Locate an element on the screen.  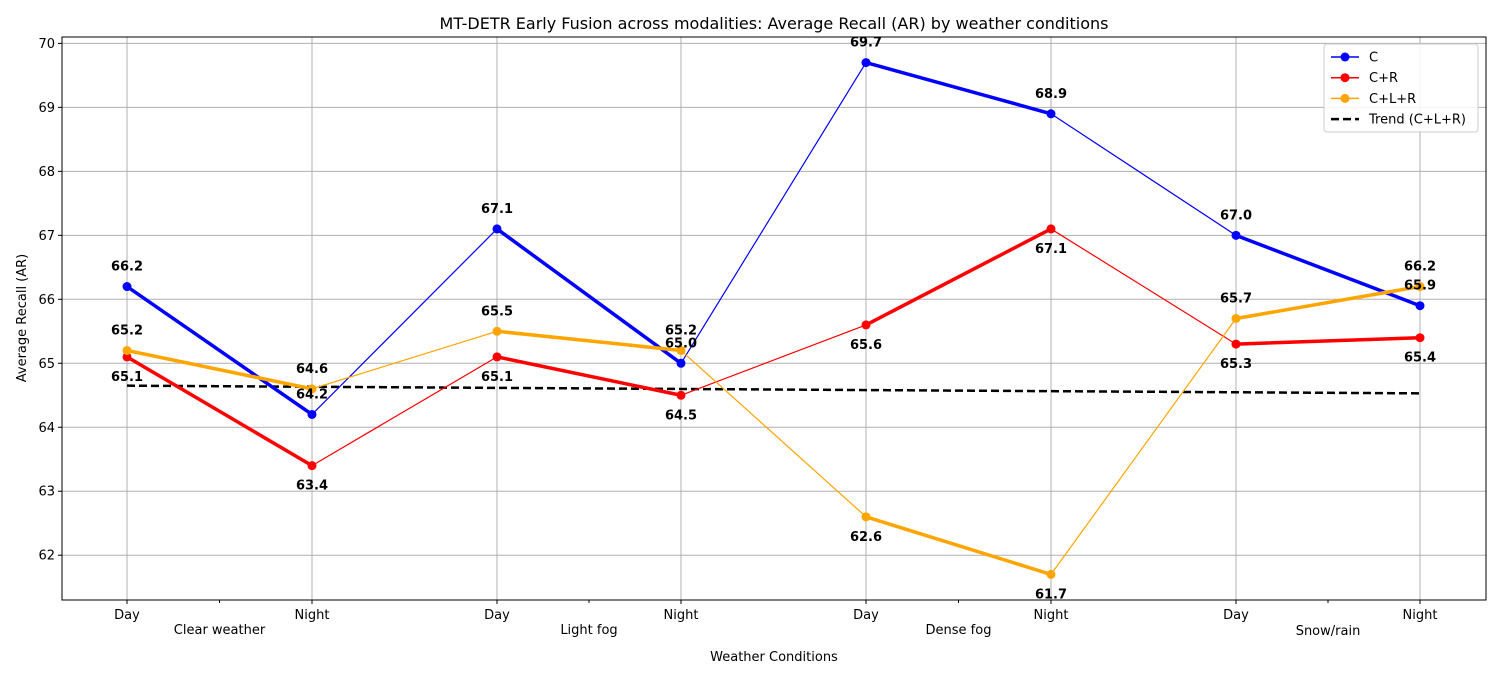
y-tick-label: 68 is located at coordinates (46, 172).